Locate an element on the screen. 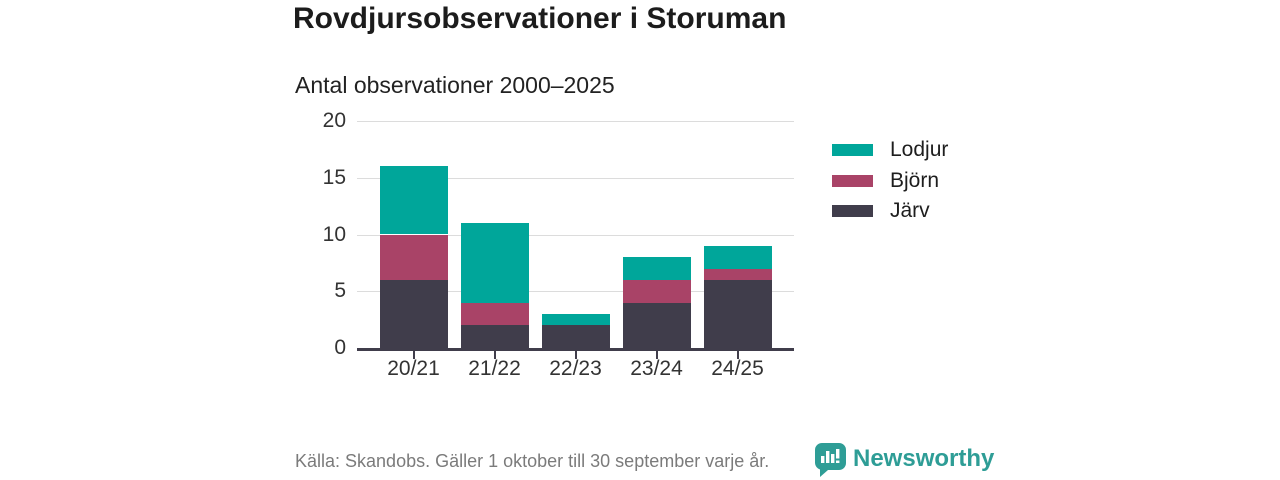  bar-segment-Lodjur-22/23 is located at coordinates (575, 319).